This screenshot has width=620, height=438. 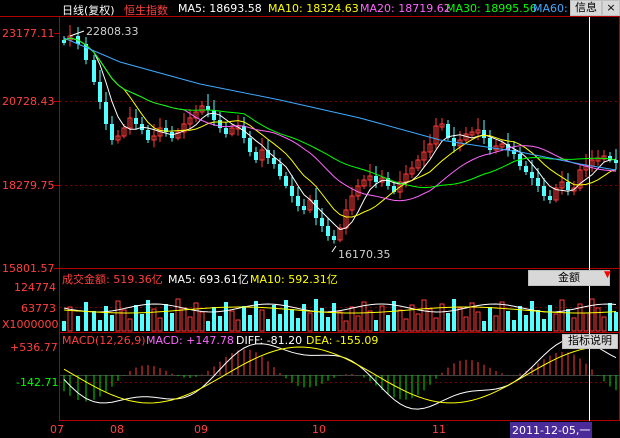 What do you see at coordinates (38, 308) in the screenshot?
I see `volume-axis-label-2: 63773` at bounding box center [38, 308].